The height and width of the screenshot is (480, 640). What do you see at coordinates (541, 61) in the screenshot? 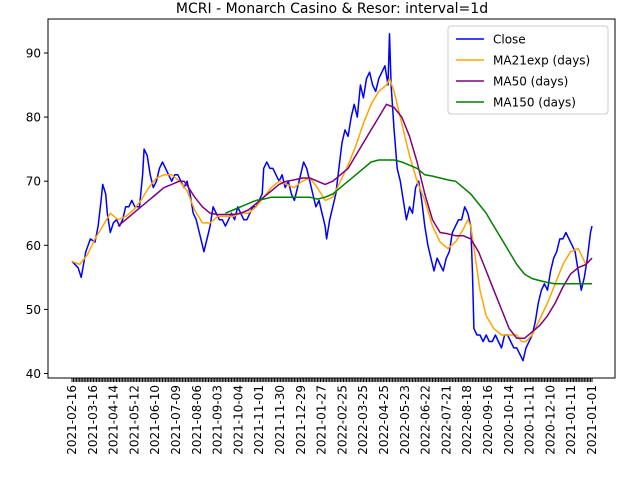
I see `legend-label: MA21exp (days)` at bounding box center [541, 61].